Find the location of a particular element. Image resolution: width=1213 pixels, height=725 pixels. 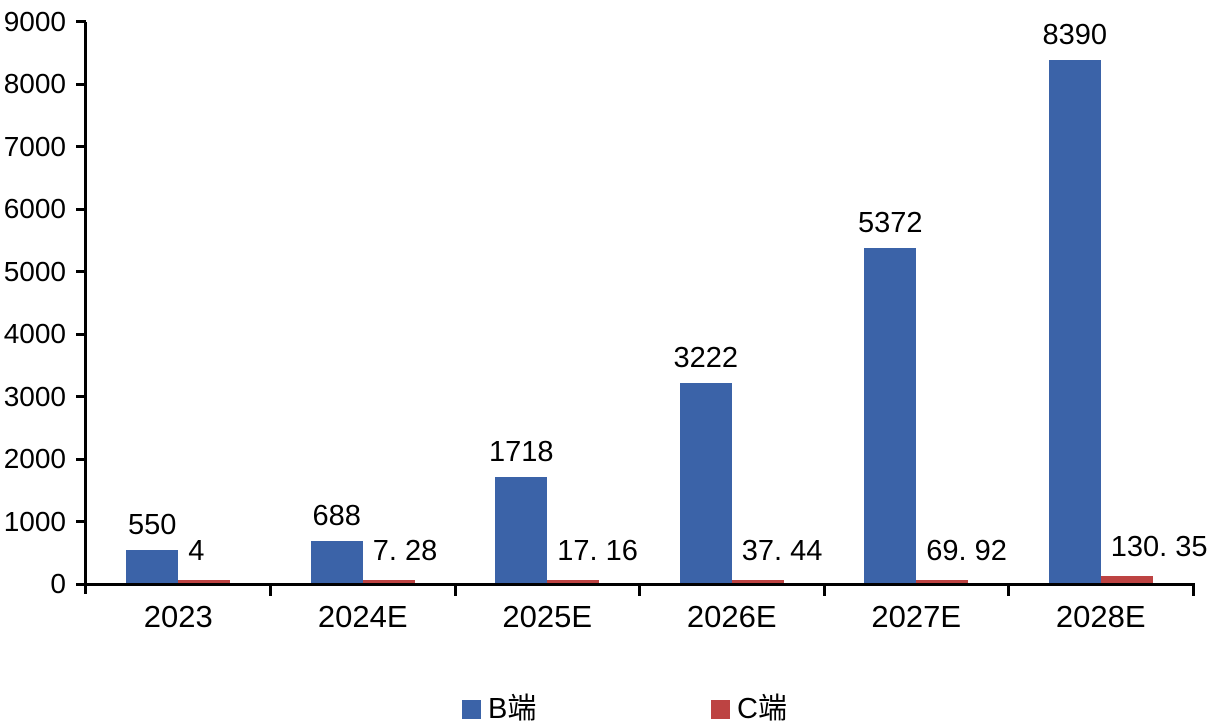

legend-item-c: C端 is located at coordinates (749, 709).